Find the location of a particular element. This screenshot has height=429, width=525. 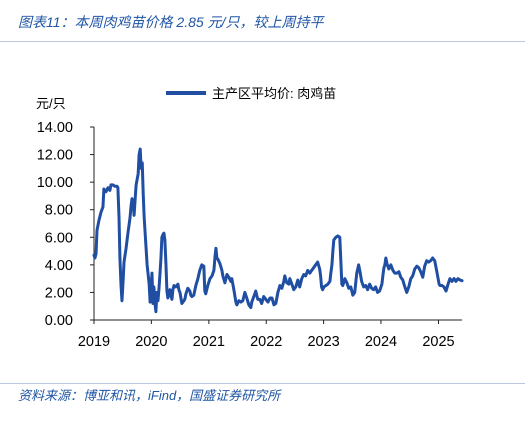

legend-label: 主产区平均价: 肉鸡苗 is located at coordinates (274, 93).